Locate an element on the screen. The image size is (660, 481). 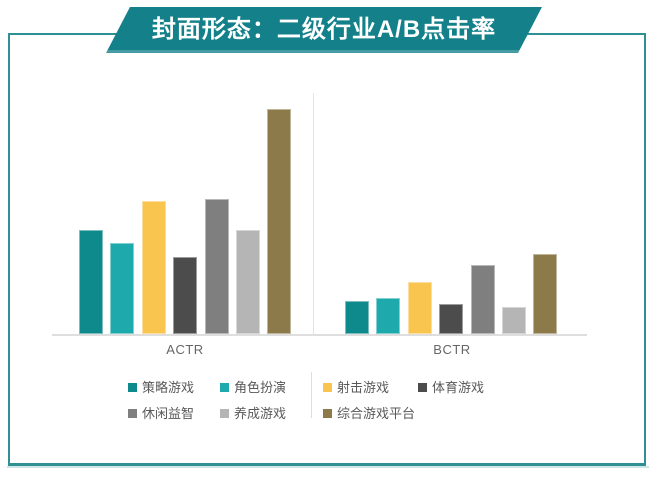
legend-item-1: 角色扮演 is located at coordinates (253, 386).